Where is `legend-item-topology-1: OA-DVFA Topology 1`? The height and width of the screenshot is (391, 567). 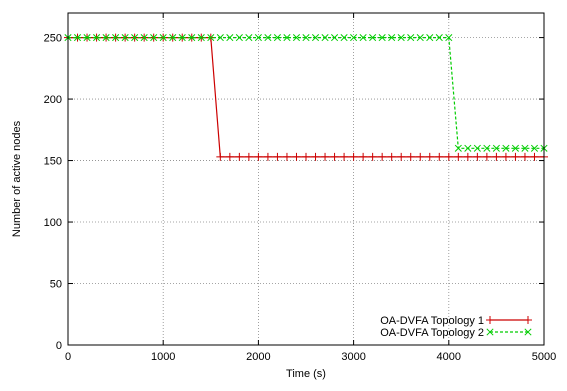
legend-item-topology-1: OA-DVFA Topology 1 is located at coordinates (456, 321).